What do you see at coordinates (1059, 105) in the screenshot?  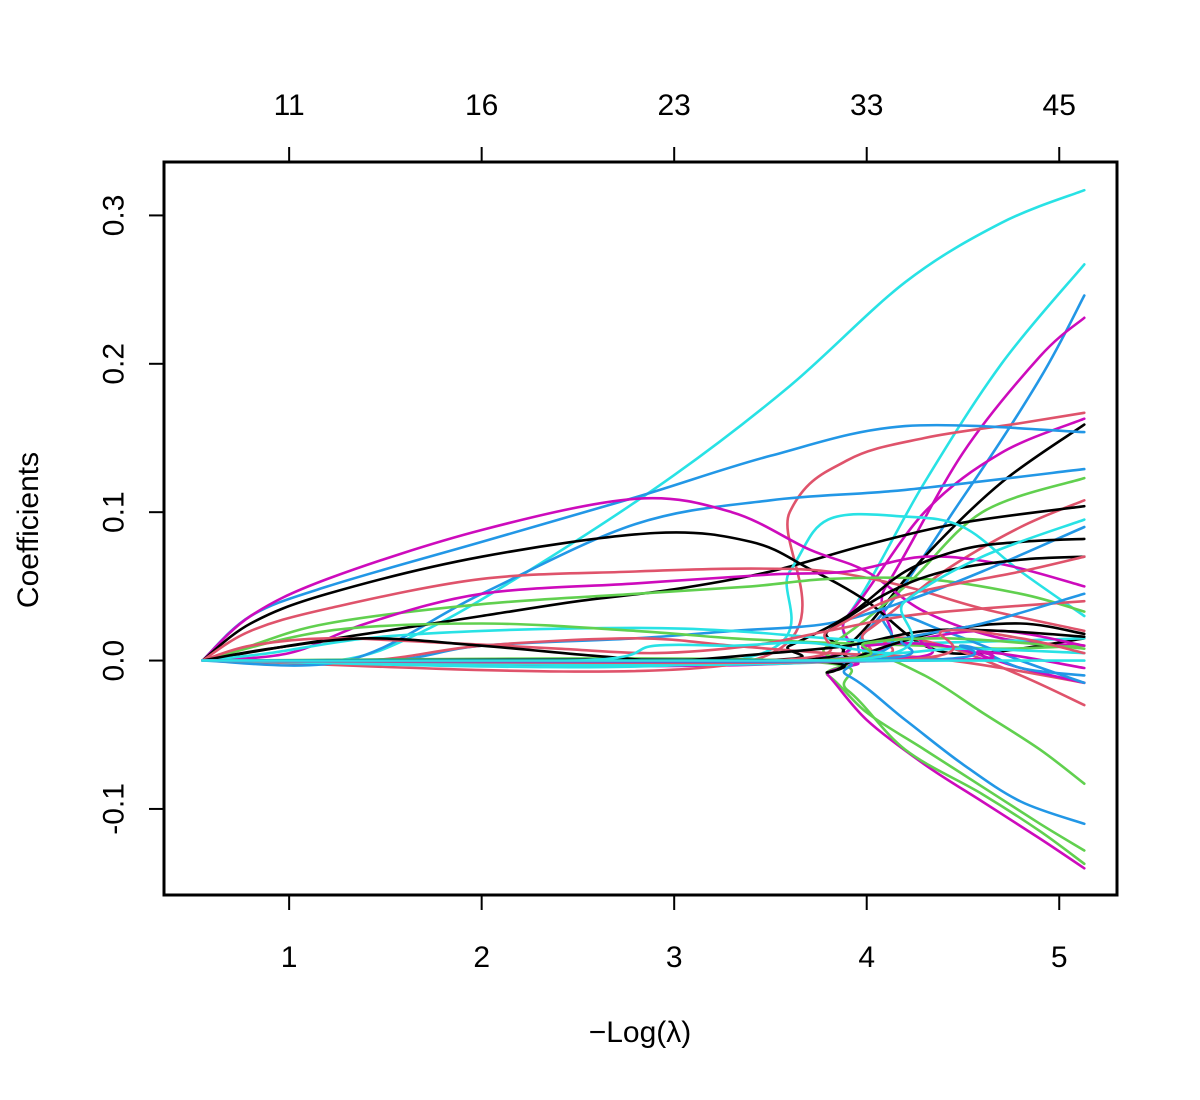 I see `top-tick-label: 45` at bounding box center [1059, 105].